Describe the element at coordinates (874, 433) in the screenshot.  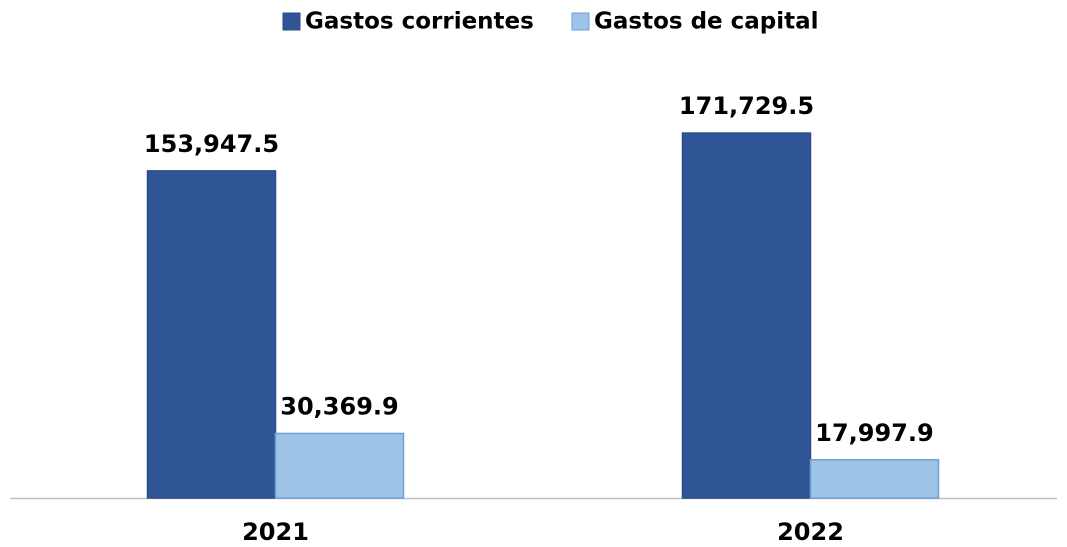
I see `data-label: 17,997.9` at that location.